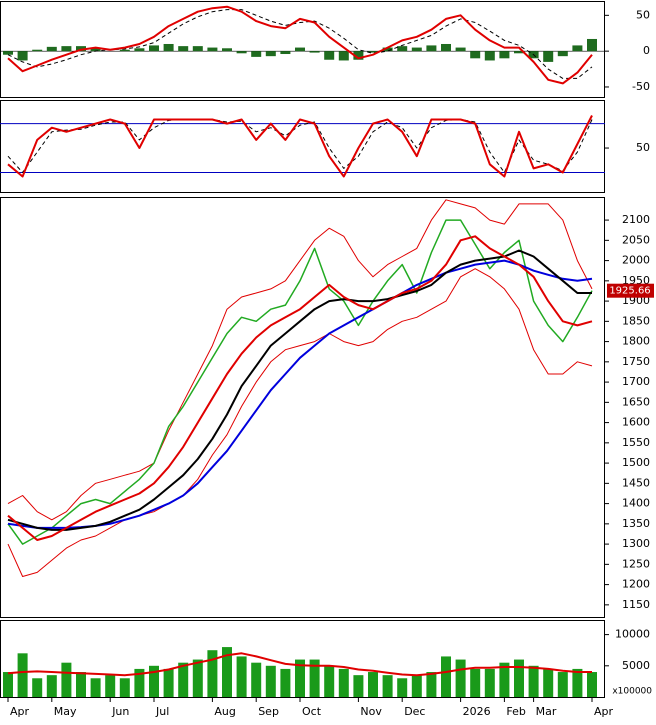 The height and width of the screenshot is (725, 656). I want to click on last-price-label: 1925.66, so click(629, 291).